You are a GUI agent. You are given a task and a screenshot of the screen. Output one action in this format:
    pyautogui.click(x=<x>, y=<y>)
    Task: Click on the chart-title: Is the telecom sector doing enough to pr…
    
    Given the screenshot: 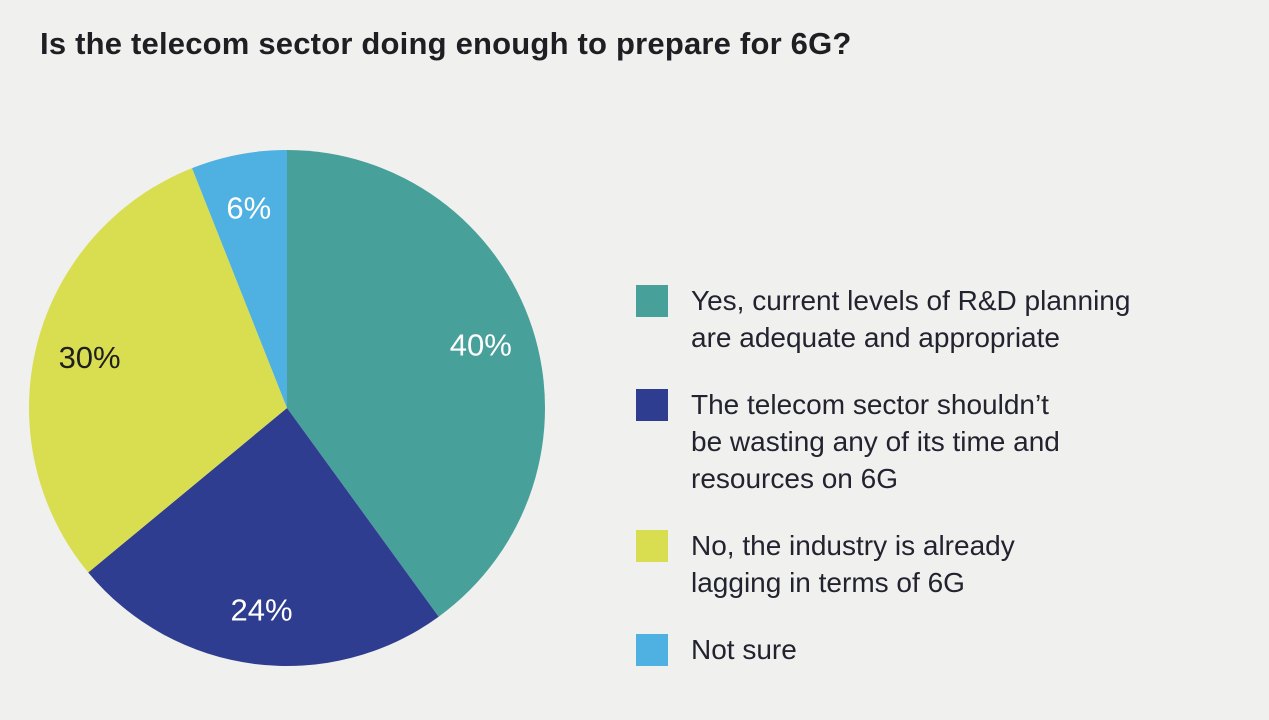 What is the action you would take?
    pyautogui.click(x=446, y=43)
    